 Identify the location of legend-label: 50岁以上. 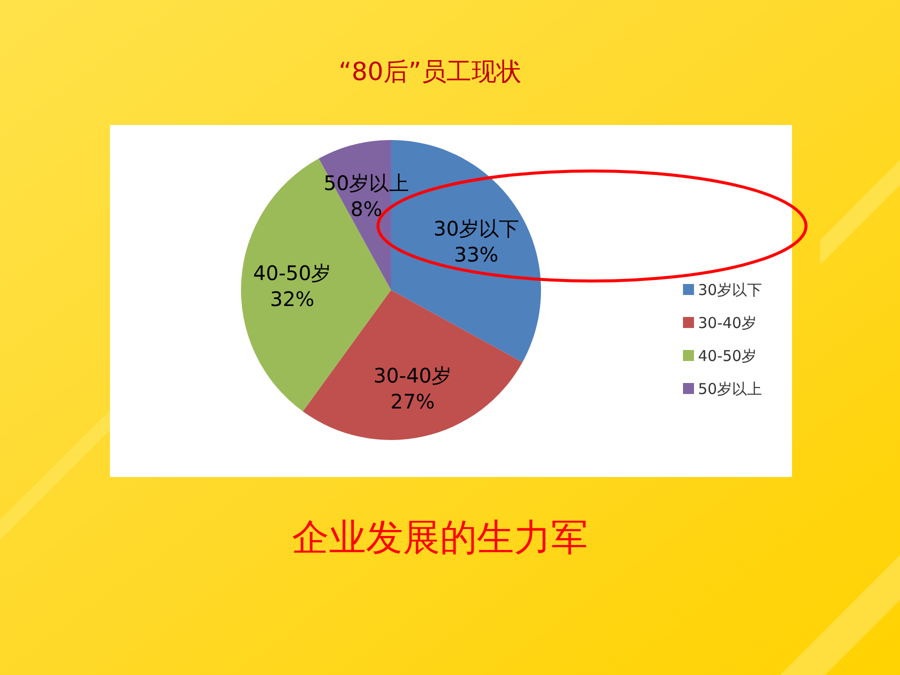
(730, 389).